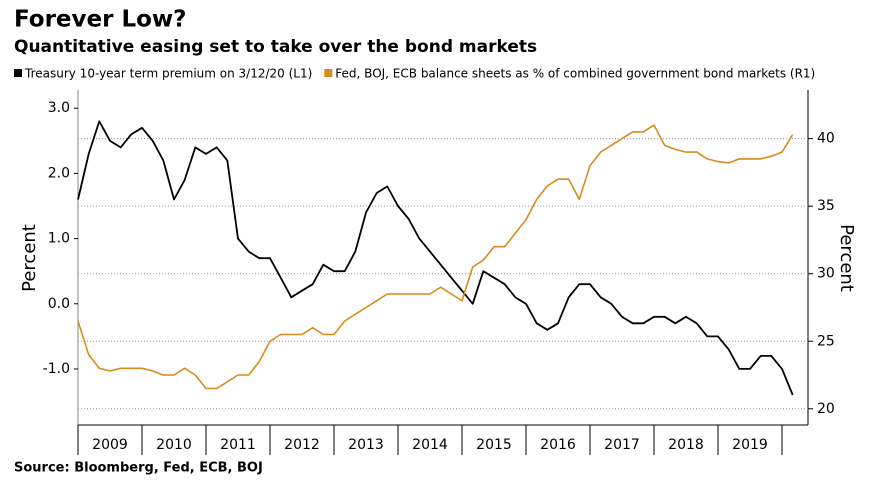 The image size is (892, 498). What do you see at coordinates (686, 445) in the screenshot?
I see `x-tick-label: 2018` at bounding box center [686, 445].